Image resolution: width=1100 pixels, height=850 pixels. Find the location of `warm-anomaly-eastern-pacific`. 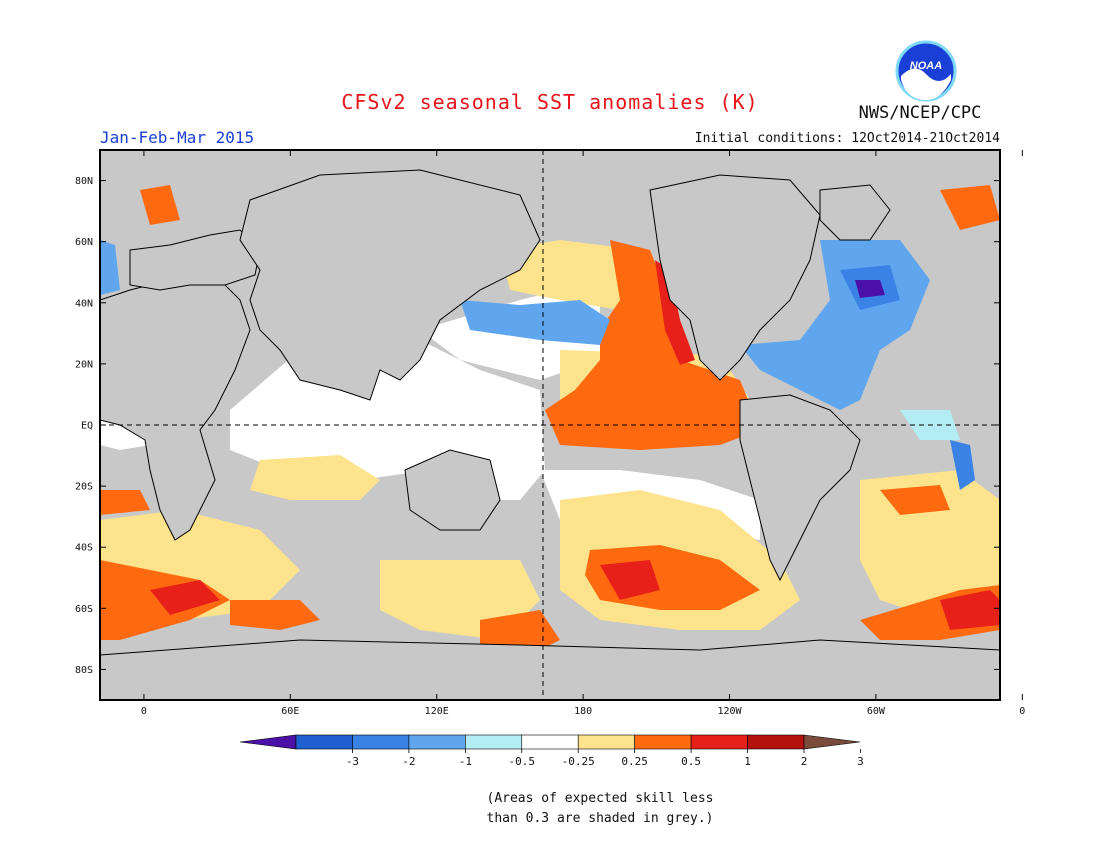

warm-anomaly-eastern-pacific is located at coordinates (652, 345).